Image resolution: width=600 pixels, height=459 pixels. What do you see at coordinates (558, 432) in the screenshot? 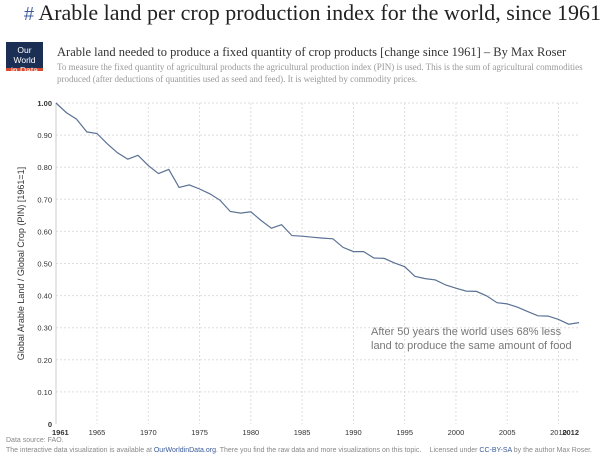
I see `x-tick-label: 2010` at bounding box center [558, 432].